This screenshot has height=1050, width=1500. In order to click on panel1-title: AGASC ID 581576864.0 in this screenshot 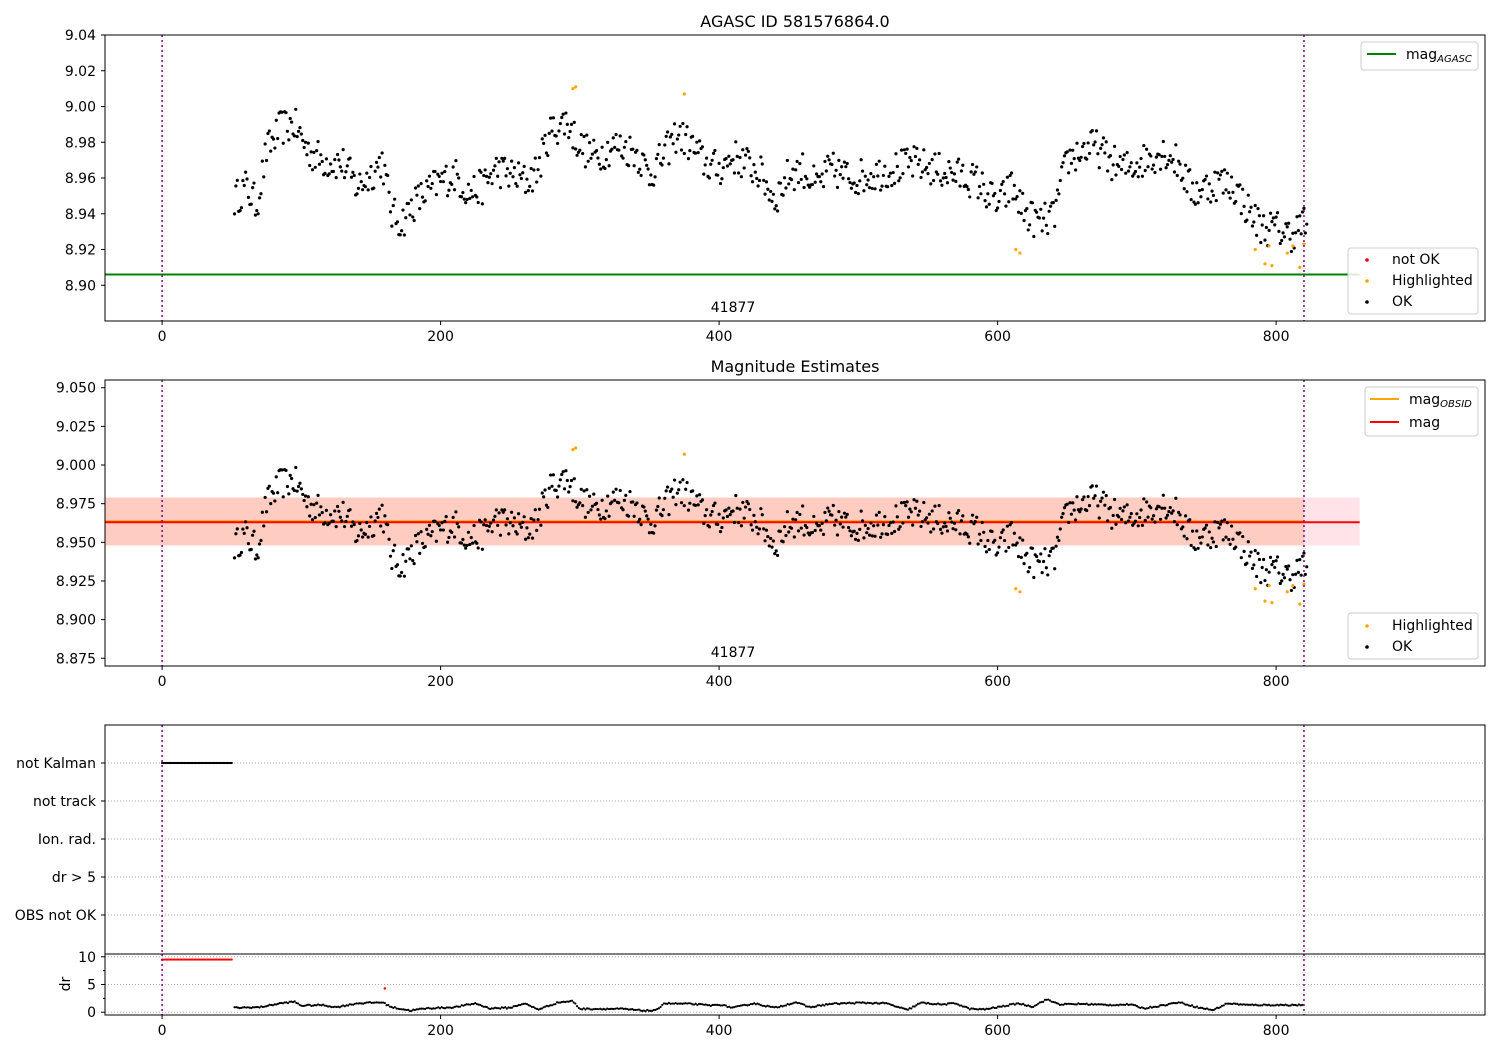, I will do `click(794, 21)`.